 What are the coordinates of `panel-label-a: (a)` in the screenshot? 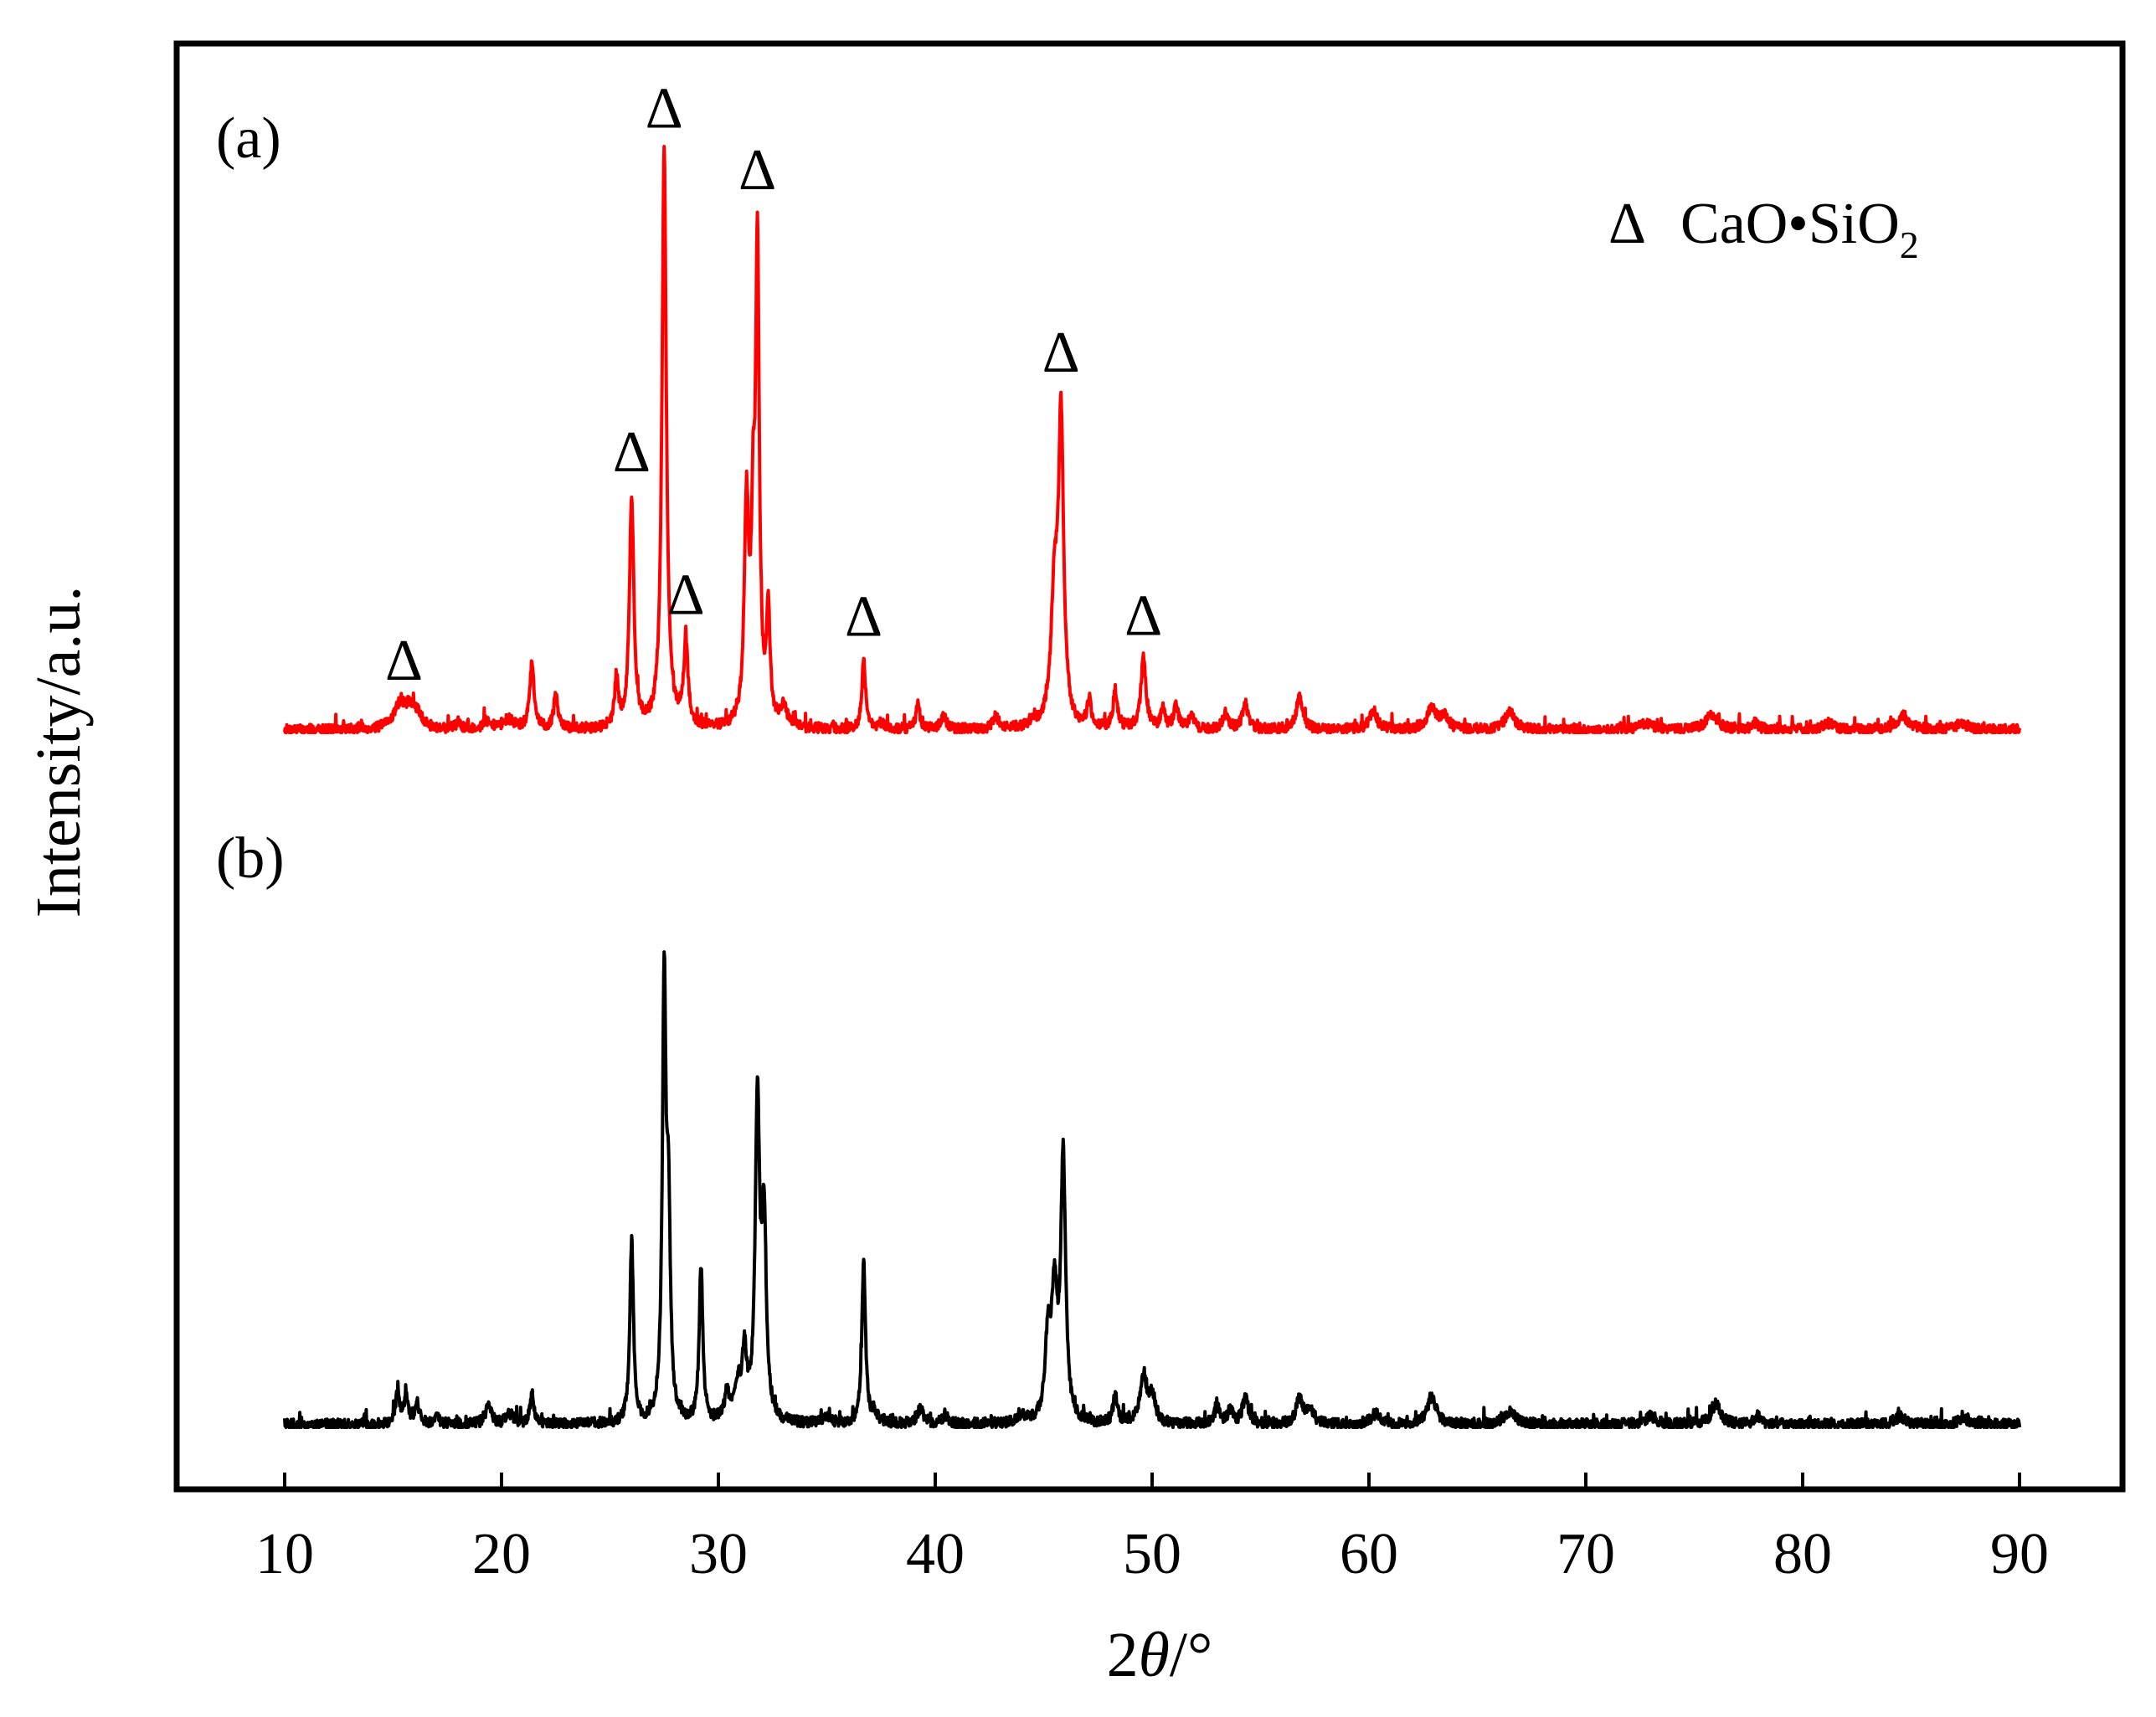 It's located at (248, 138).